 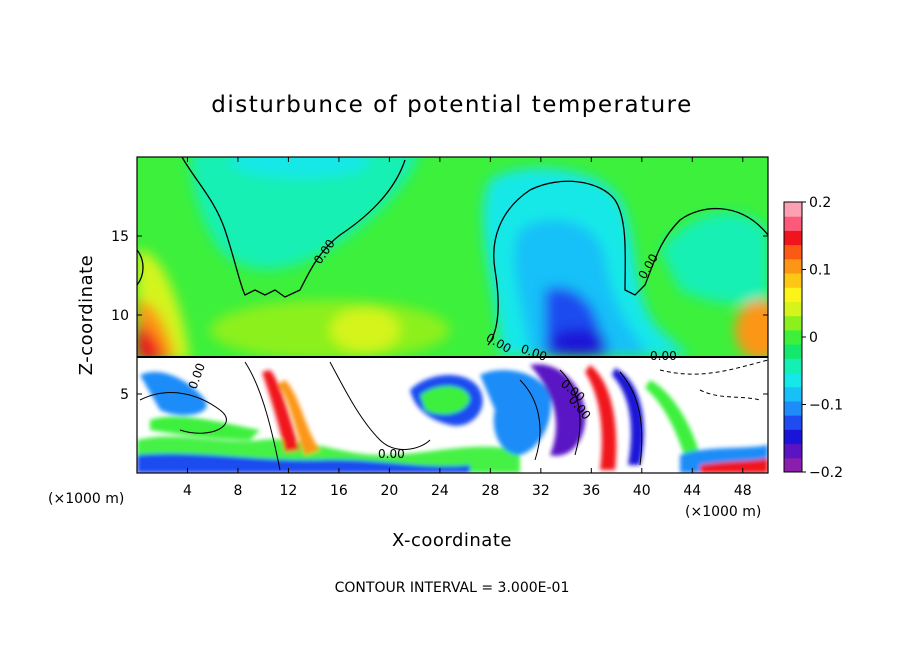 What do you see at coordinates (820, 271) in the screenshot?
I see `colorbar-tick-label: 0.1` at bounding box center [820, 271].